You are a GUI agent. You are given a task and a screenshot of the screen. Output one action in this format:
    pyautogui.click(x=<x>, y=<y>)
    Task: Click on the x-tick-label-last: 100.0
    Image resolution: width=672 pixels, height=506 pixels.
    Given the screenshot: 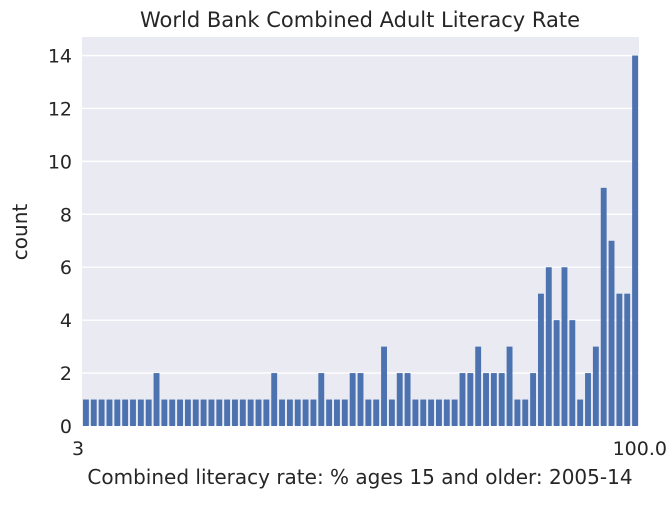 What is the action you would take?
    pyautogui.click(x=640, y=449)
    